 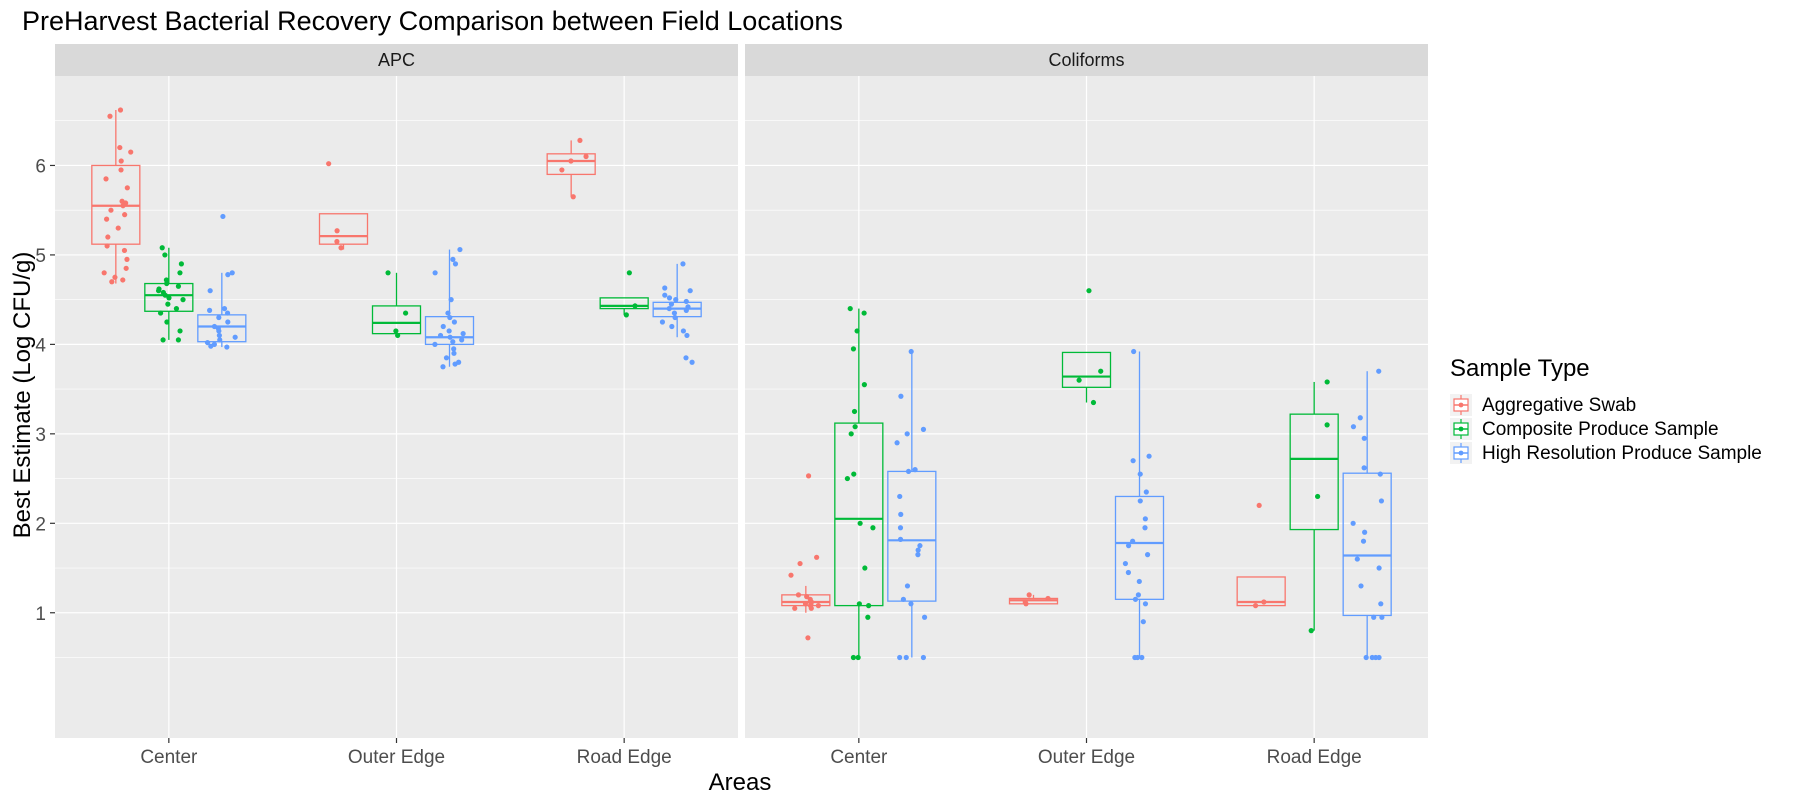 What do you see at coordinates (859, 483) in the screenshot?
I see `box-coliforms-center-s1` at bounding box center [859, 483].